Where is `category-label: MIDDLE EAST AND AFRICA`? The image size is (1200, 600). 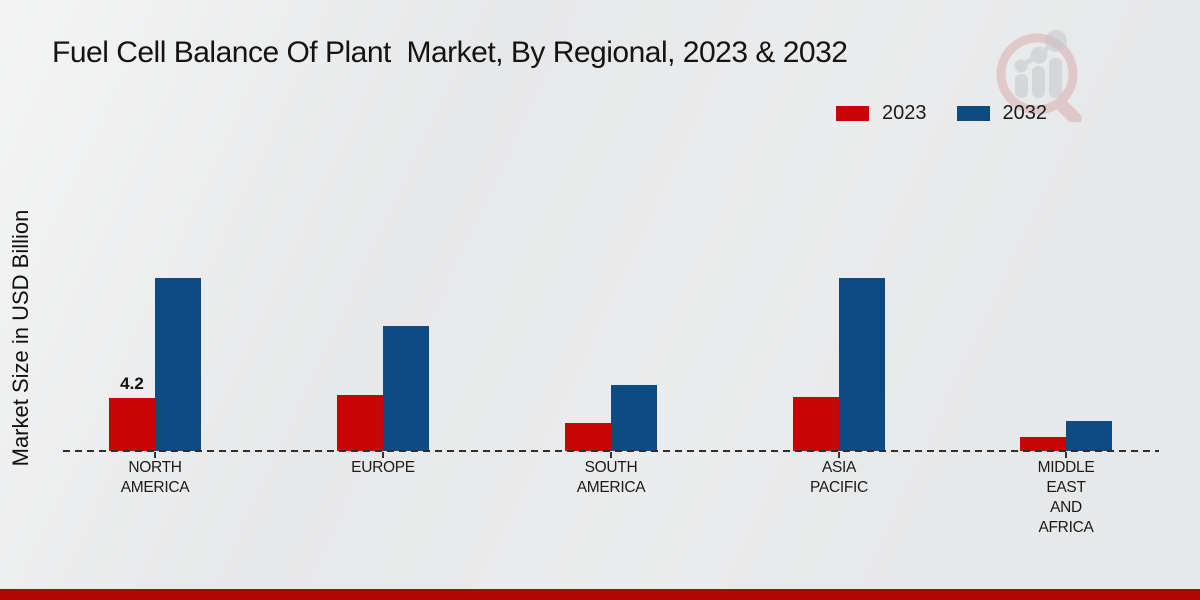
category-label: MIDDLE EAST AND AFRICA is located at coordinates (1066, 497).